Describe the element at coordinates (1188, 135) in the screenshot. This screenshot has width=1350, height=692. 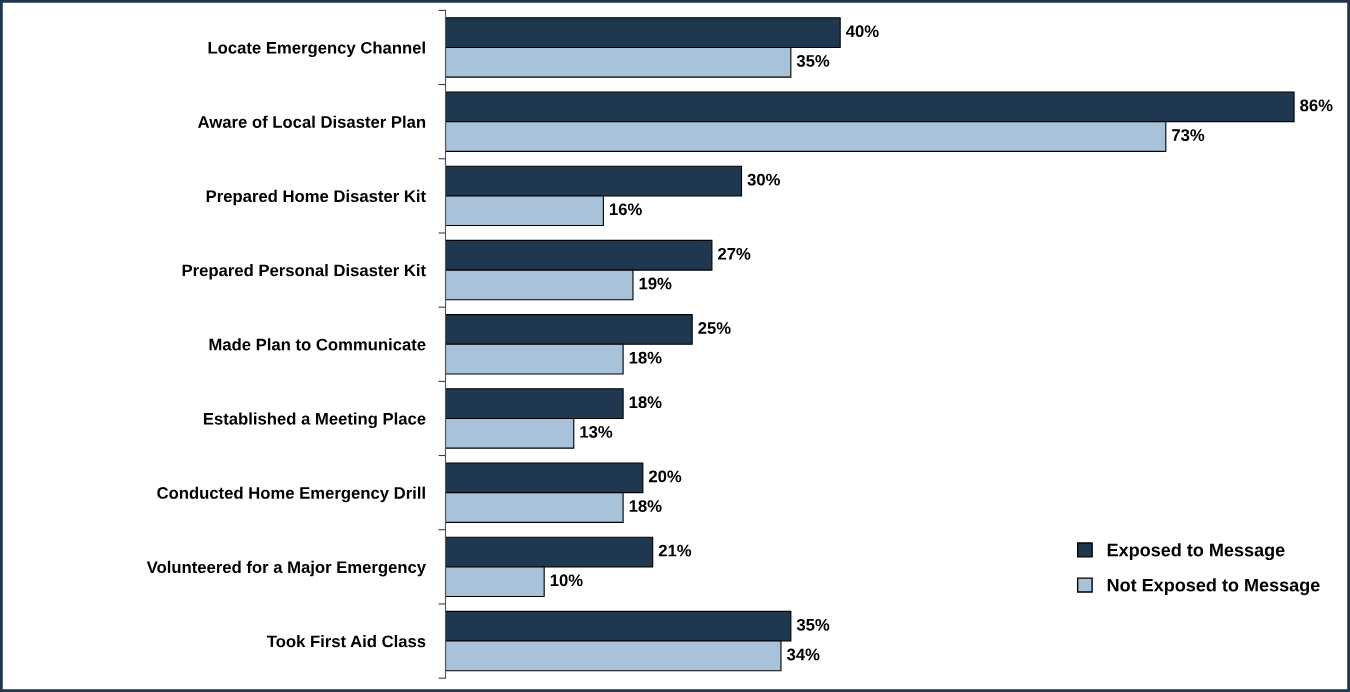
I see `data-label: 73%` at that location.